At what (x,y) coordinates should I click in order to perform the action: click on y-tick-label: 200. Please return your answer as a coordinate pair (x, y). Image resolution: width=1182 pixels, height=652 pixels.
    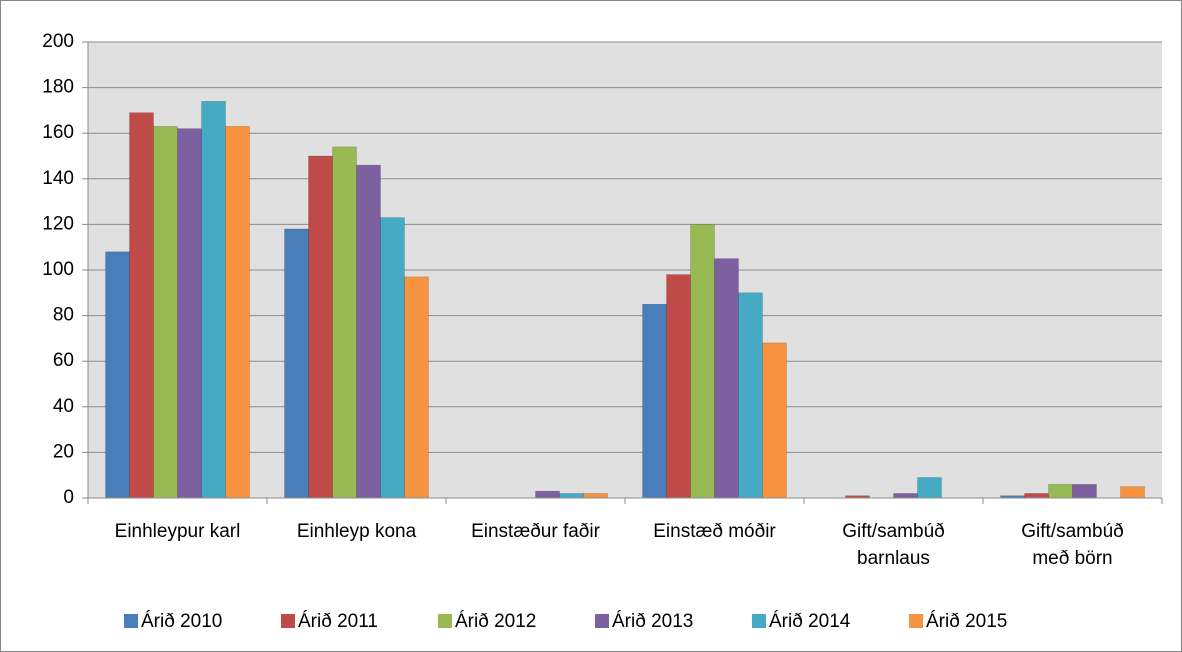
    Looking at the image, I should click on (58, 41).